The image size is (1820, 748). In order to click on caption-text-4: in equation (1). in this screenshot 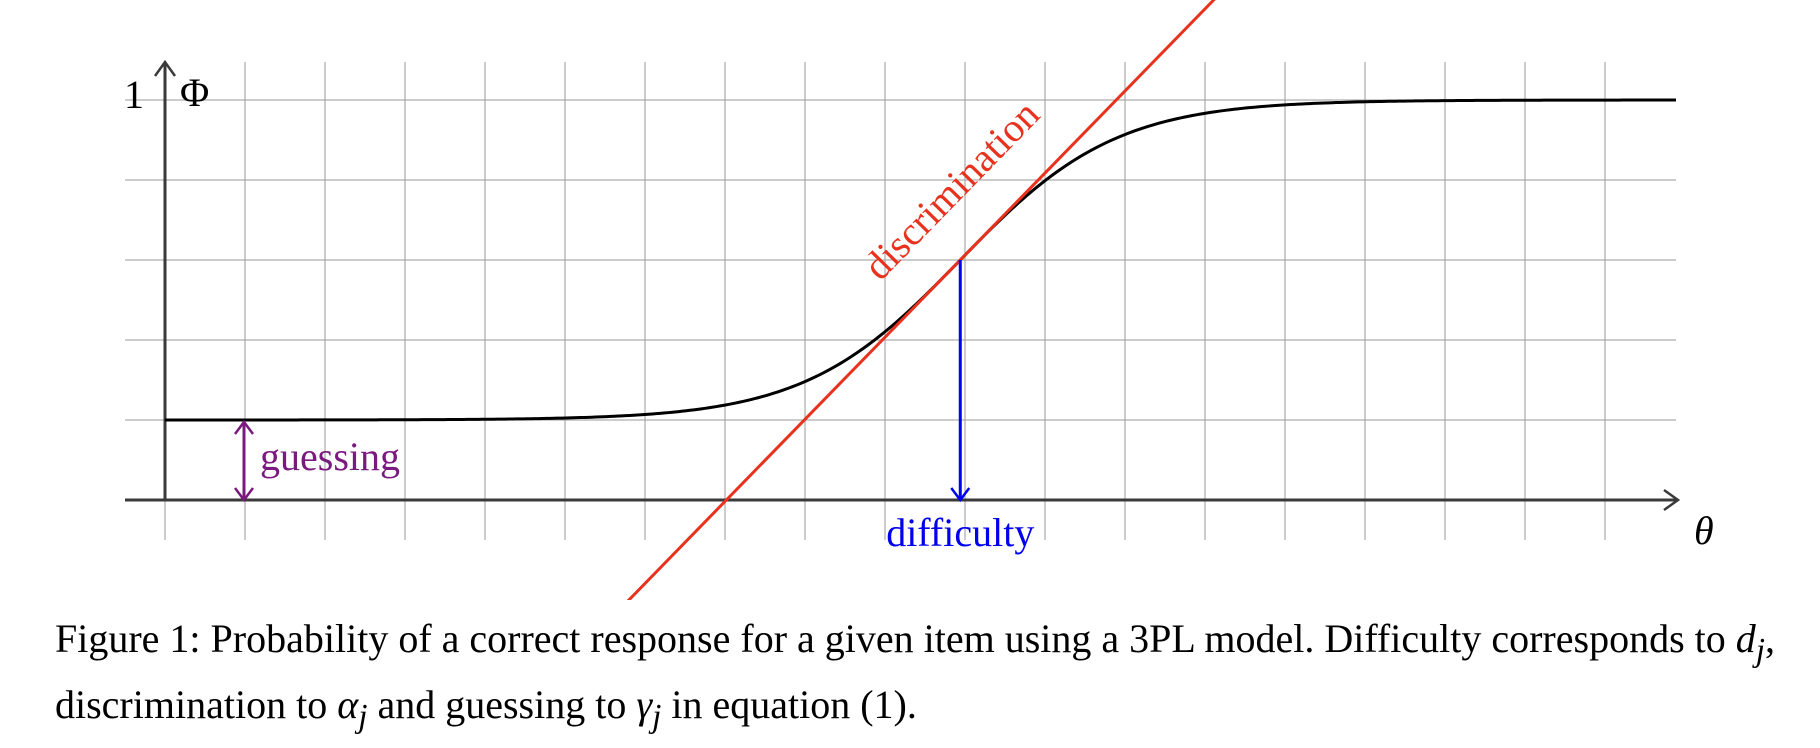, I will do `click(794, 704)`.